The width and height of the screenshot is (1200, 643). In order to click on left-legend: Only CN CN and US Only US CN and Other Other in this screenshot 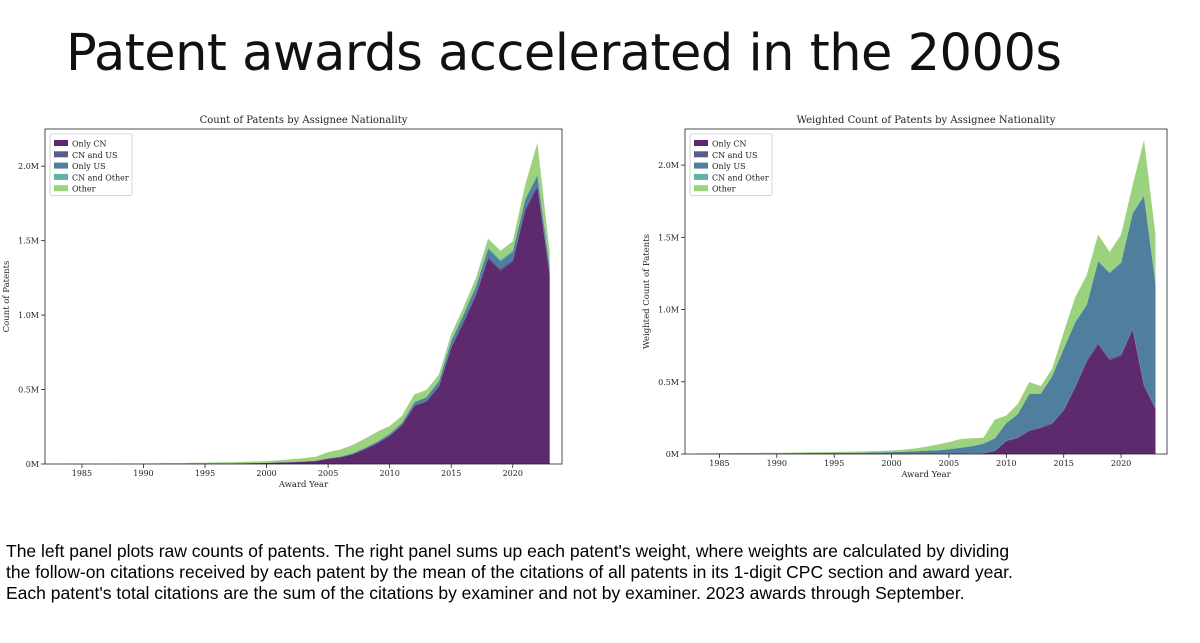, I will do `click(91, 164)`.